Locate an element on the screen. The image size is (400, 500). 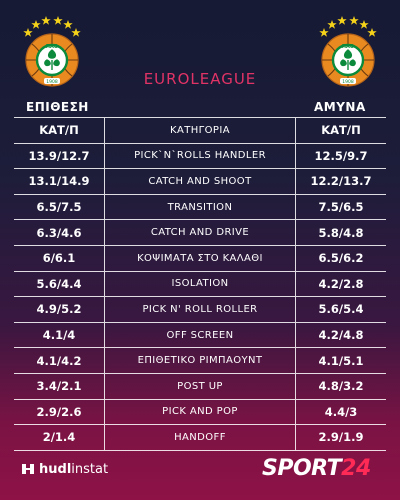
attack-value: 3.4/2.1 is located at coordinates (59, 386).